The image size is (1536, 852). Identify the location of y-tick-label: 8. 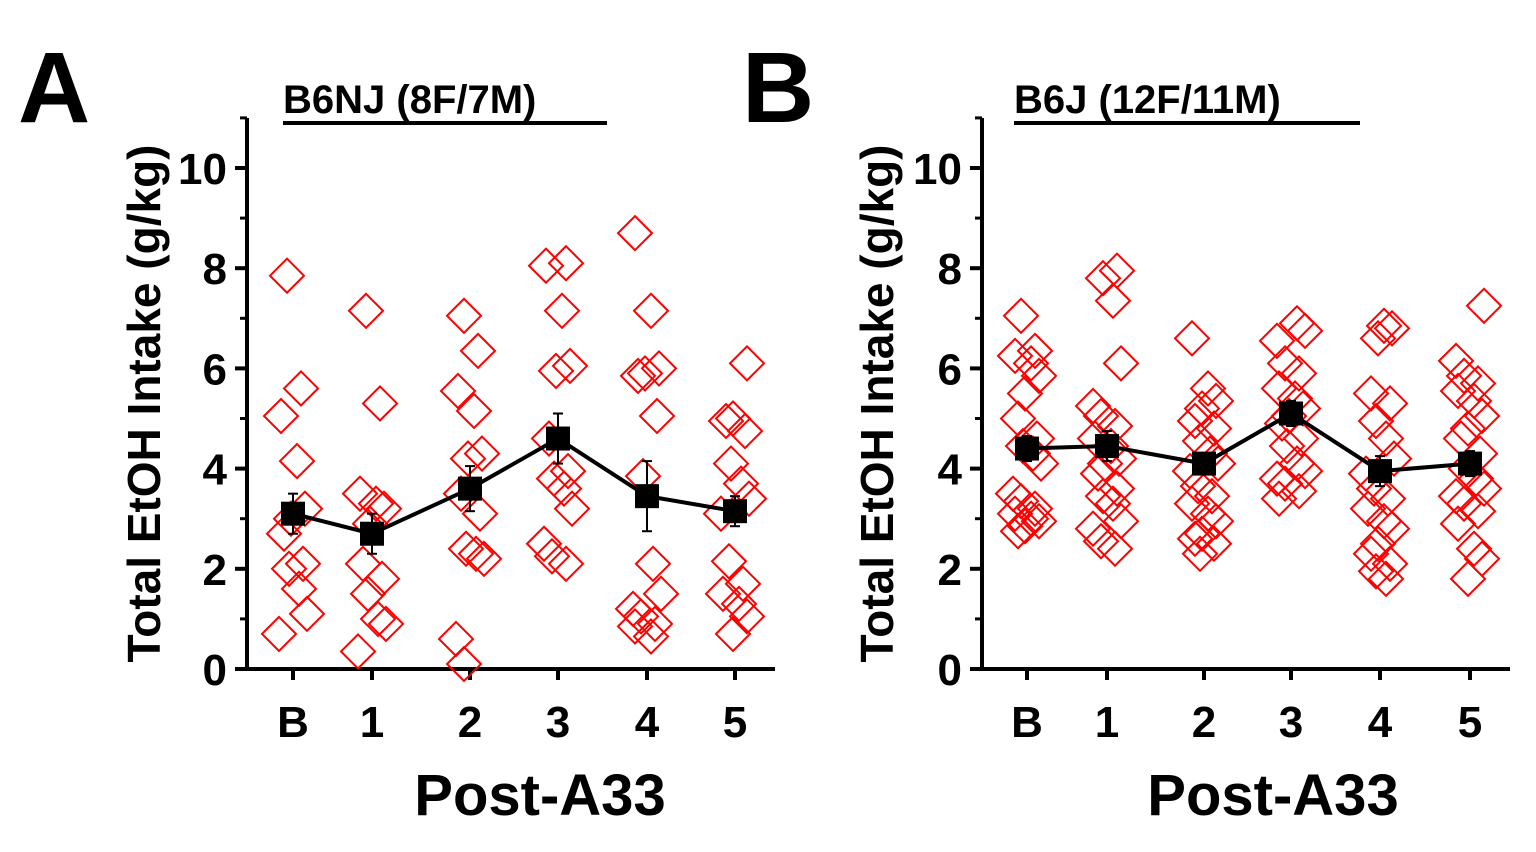
(215, 269).